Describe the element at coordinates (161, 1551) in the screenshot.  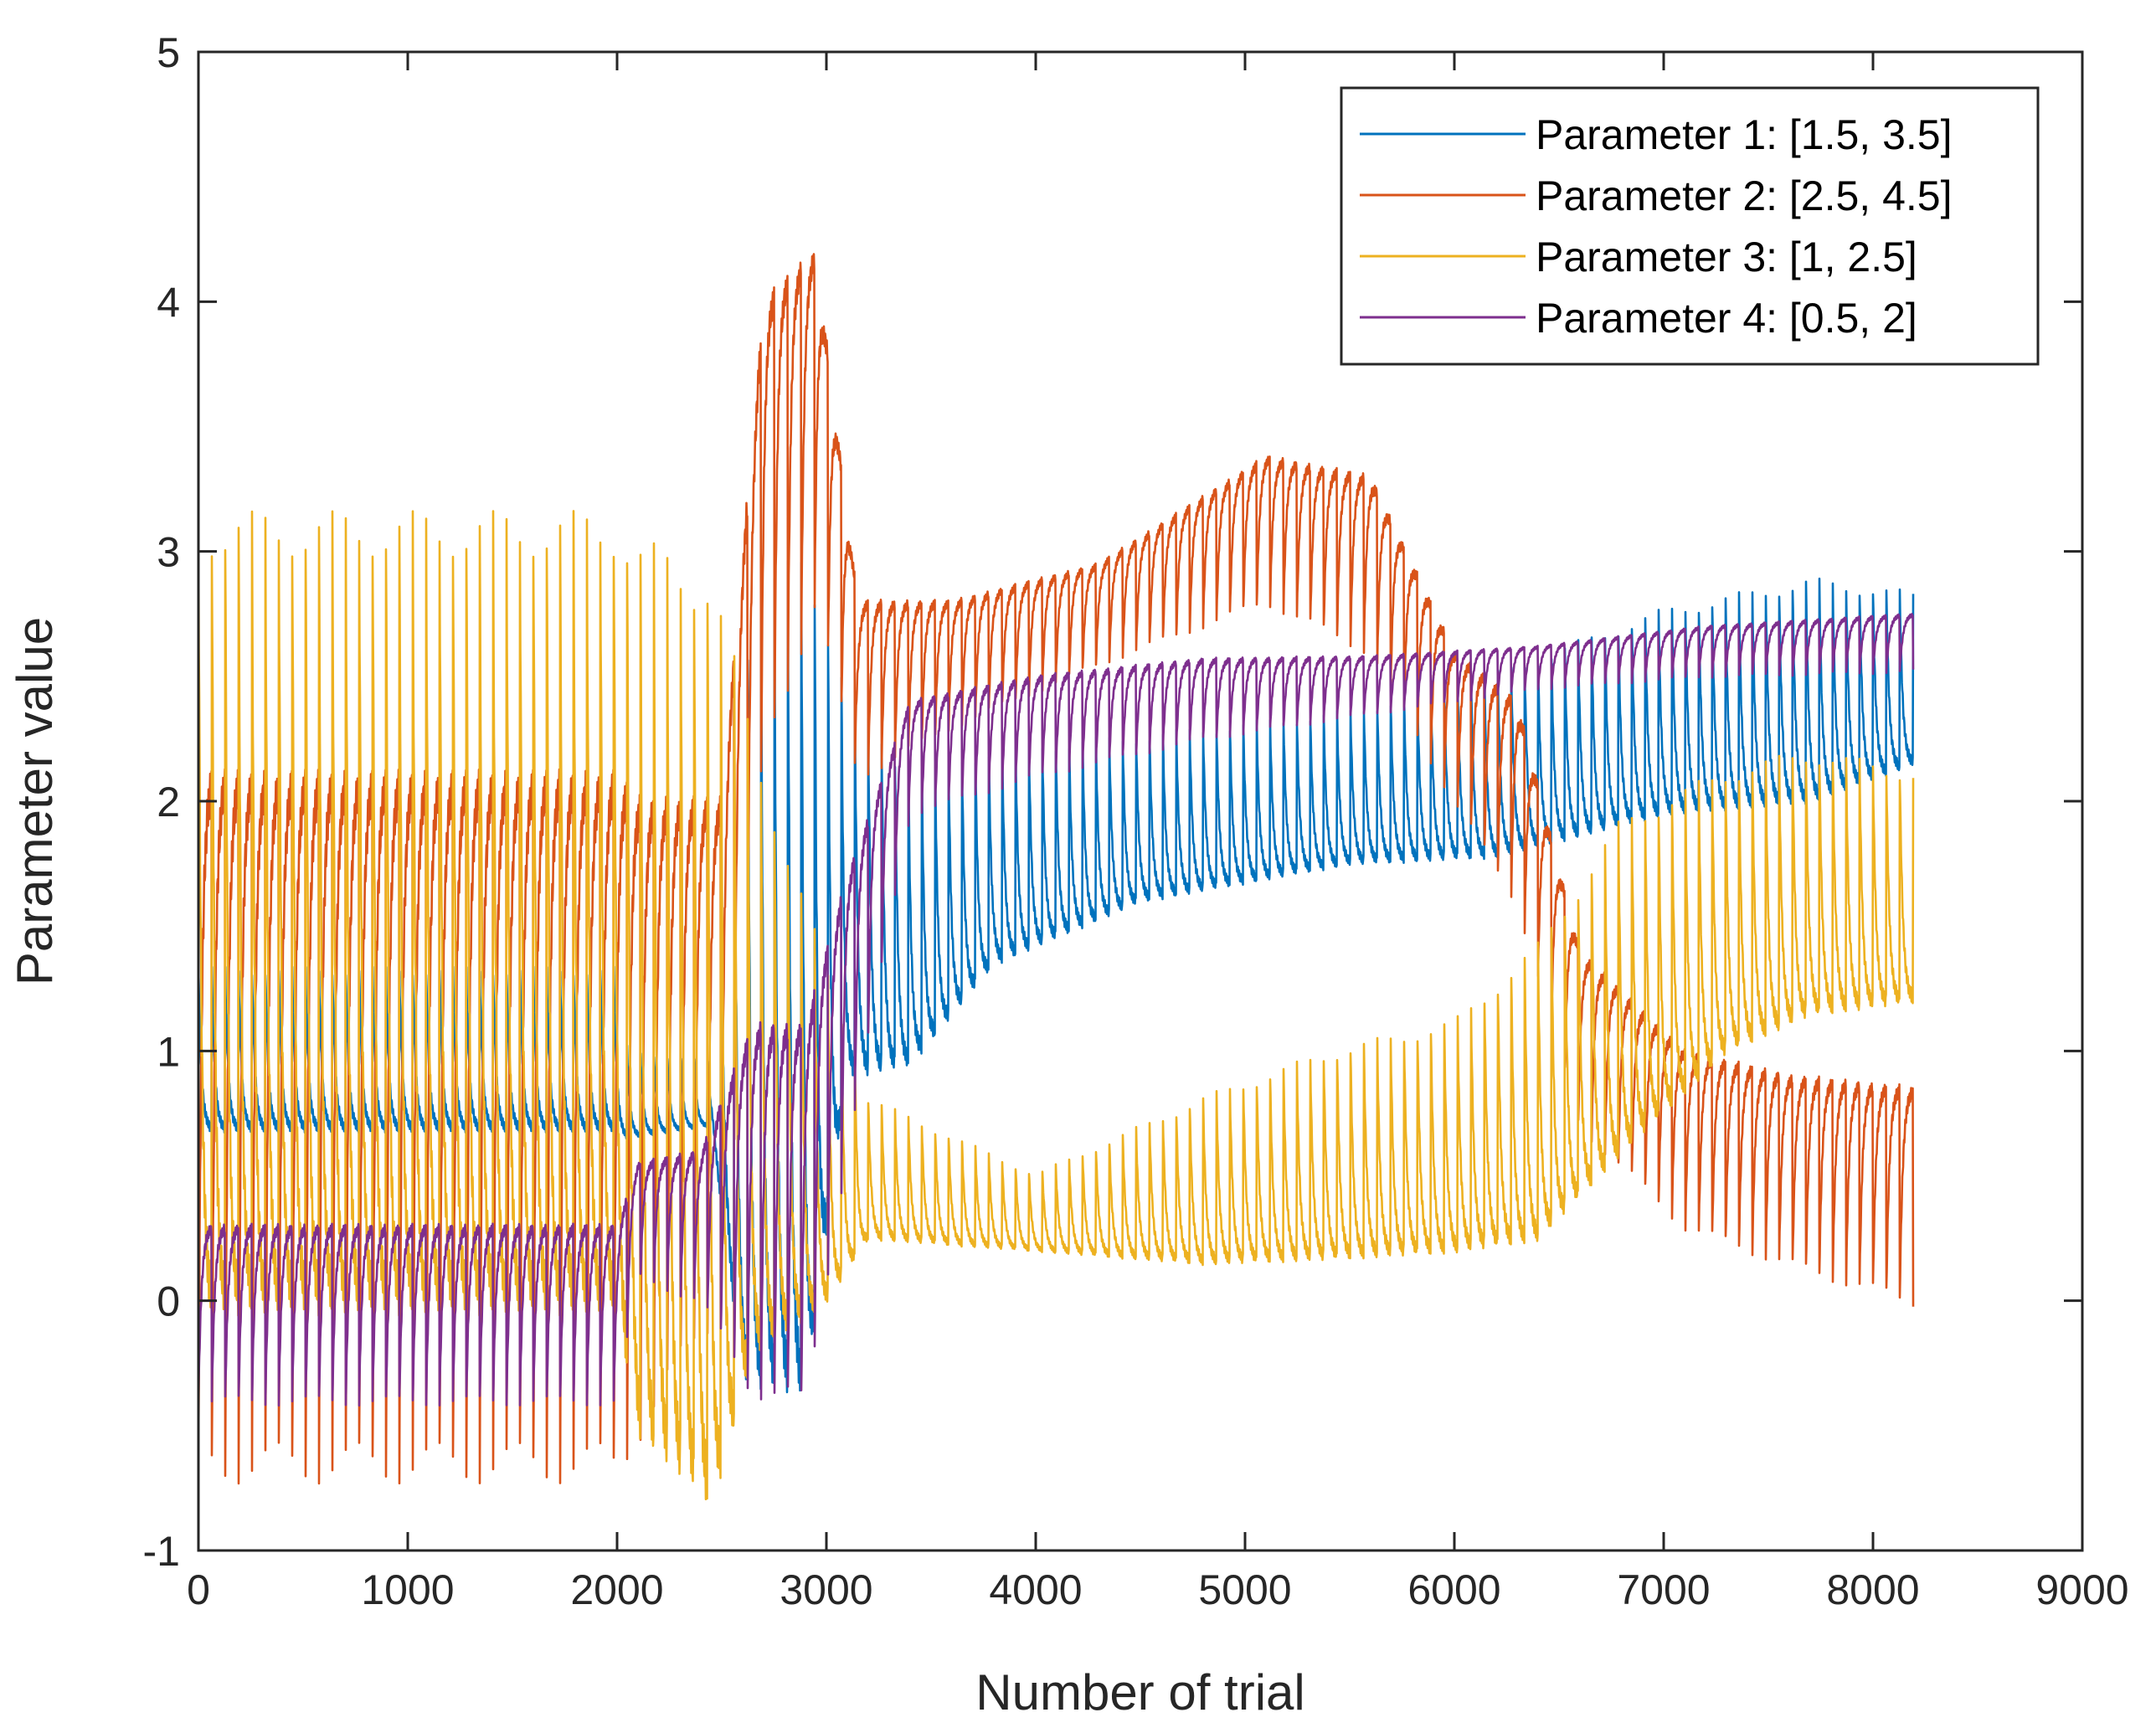
I see `y-tick-label: -1` at that location.